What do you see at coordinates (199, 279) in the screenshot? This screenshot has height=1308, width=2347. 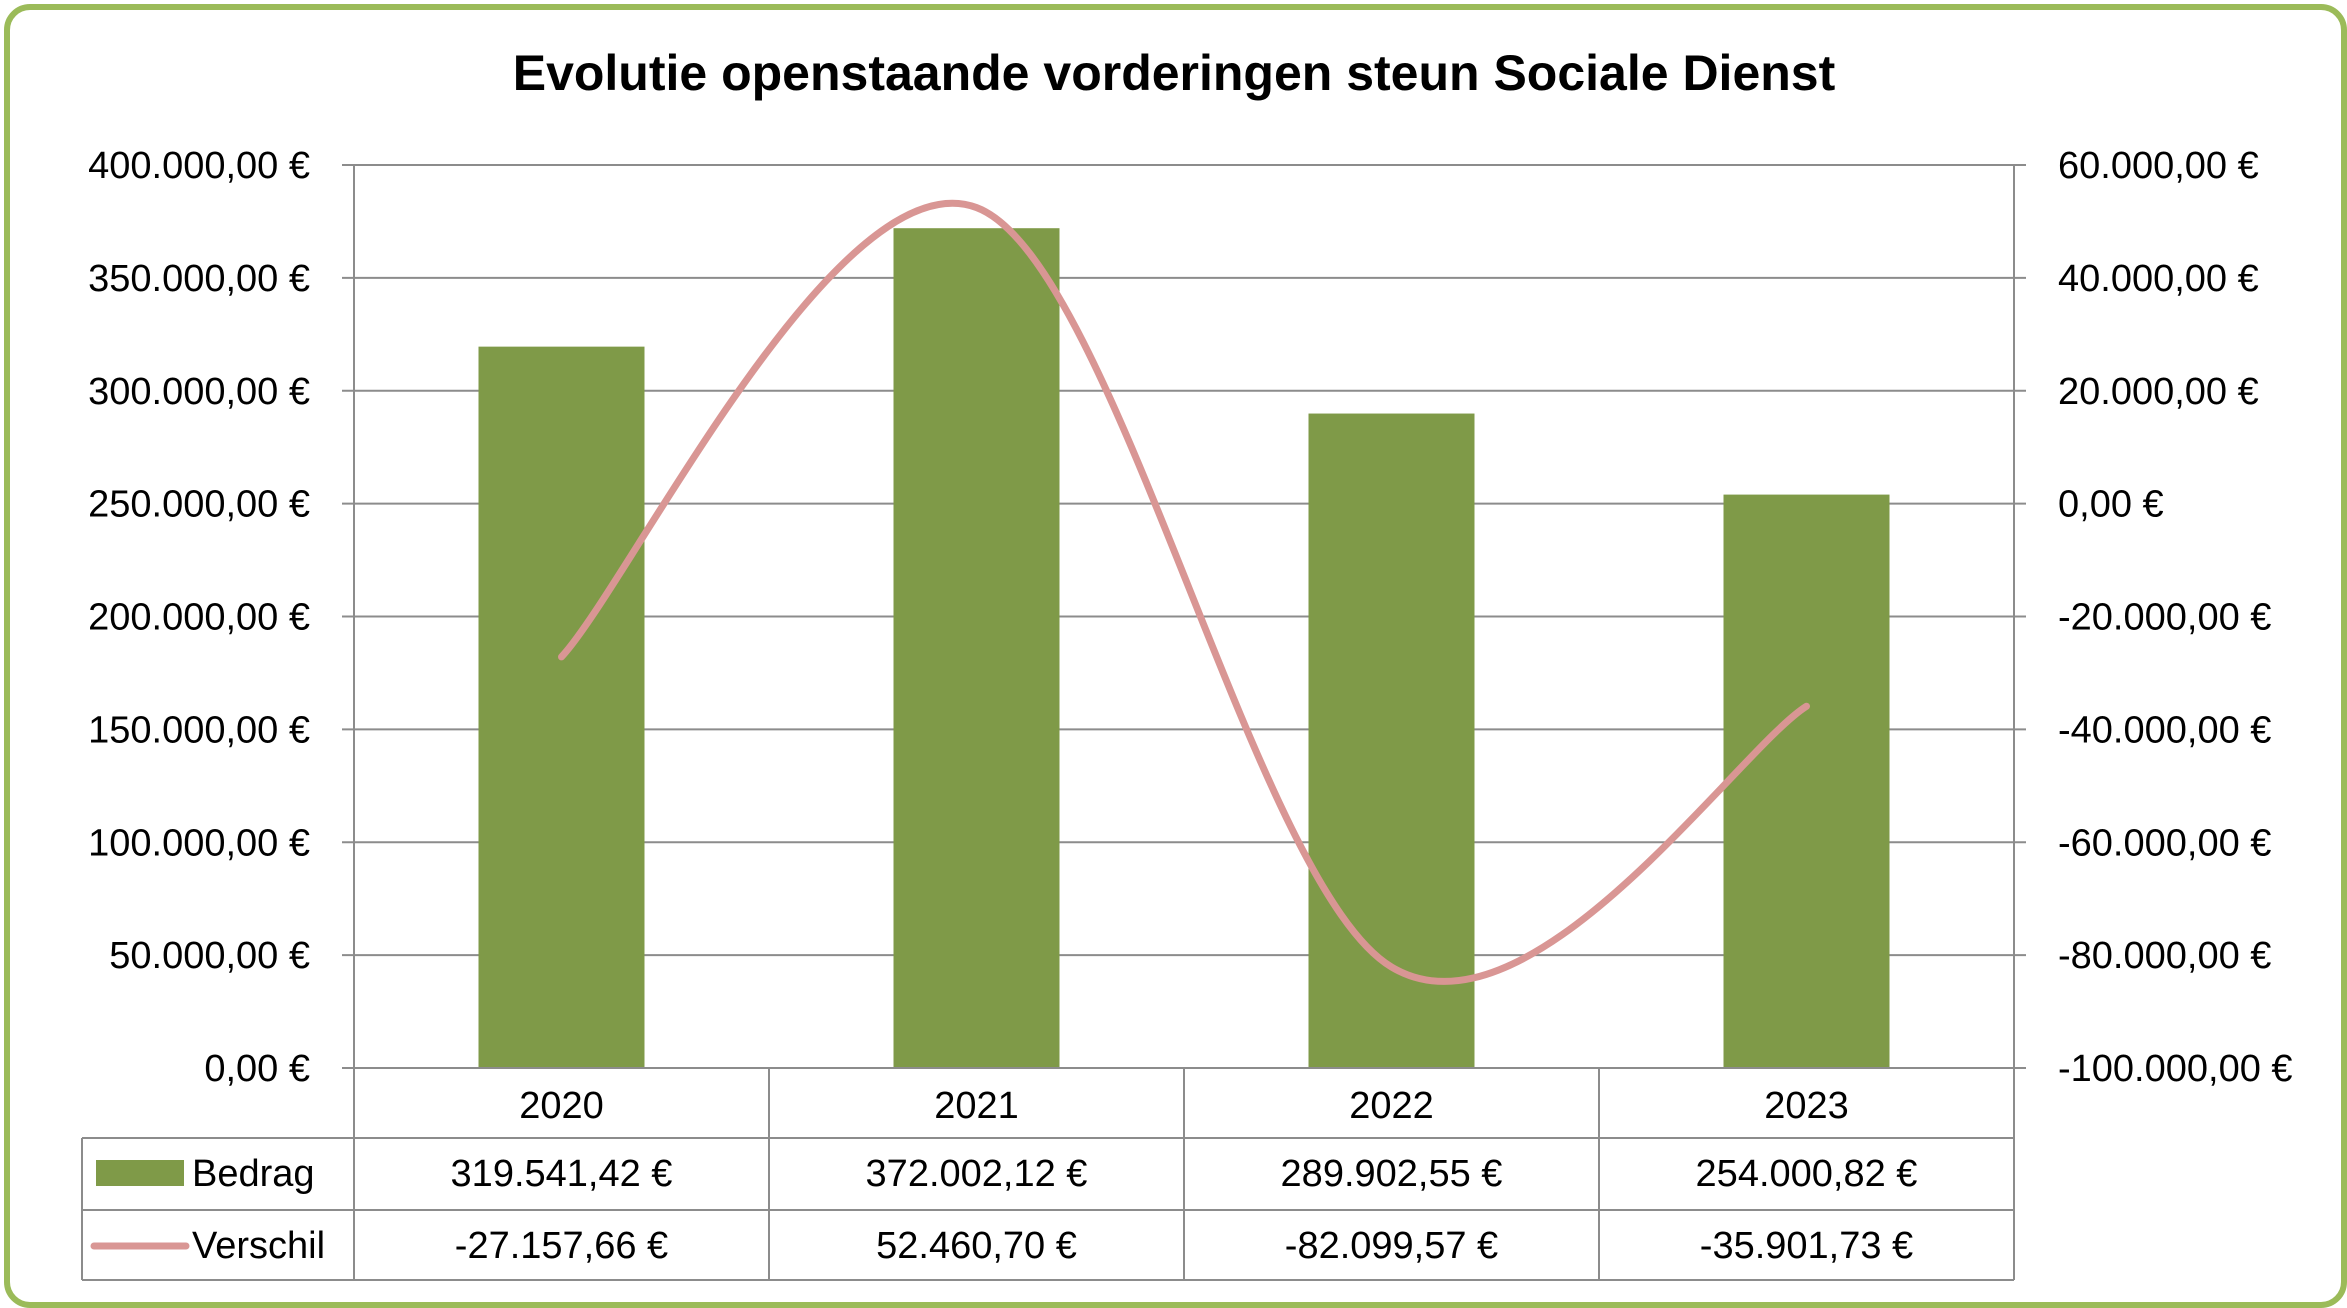 I see `left-tick-label: 350.000,00 €` at bounding box center [199, 279].